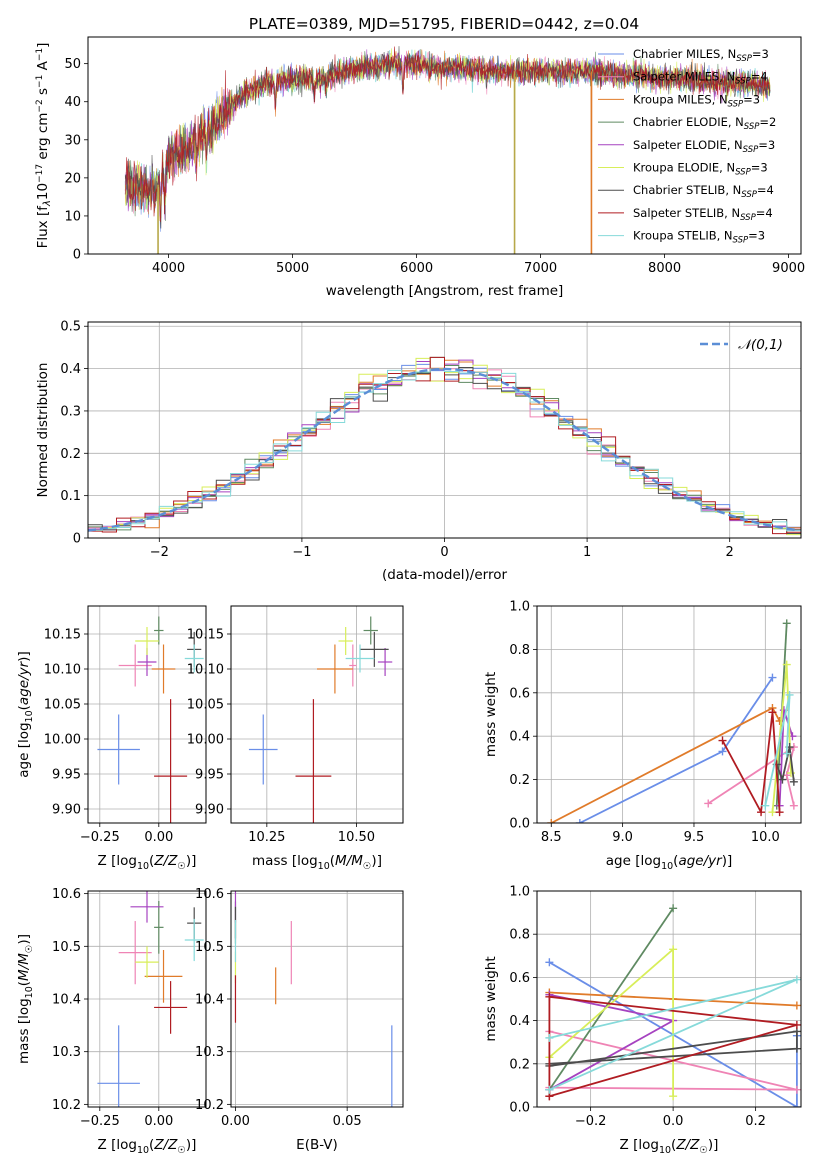 This screenshot has width=819, height=1170. What do you see at coordinates (788, 268) in the screenshot?
I see `x-tick-label: 9000` at bounding box center [788, 268].